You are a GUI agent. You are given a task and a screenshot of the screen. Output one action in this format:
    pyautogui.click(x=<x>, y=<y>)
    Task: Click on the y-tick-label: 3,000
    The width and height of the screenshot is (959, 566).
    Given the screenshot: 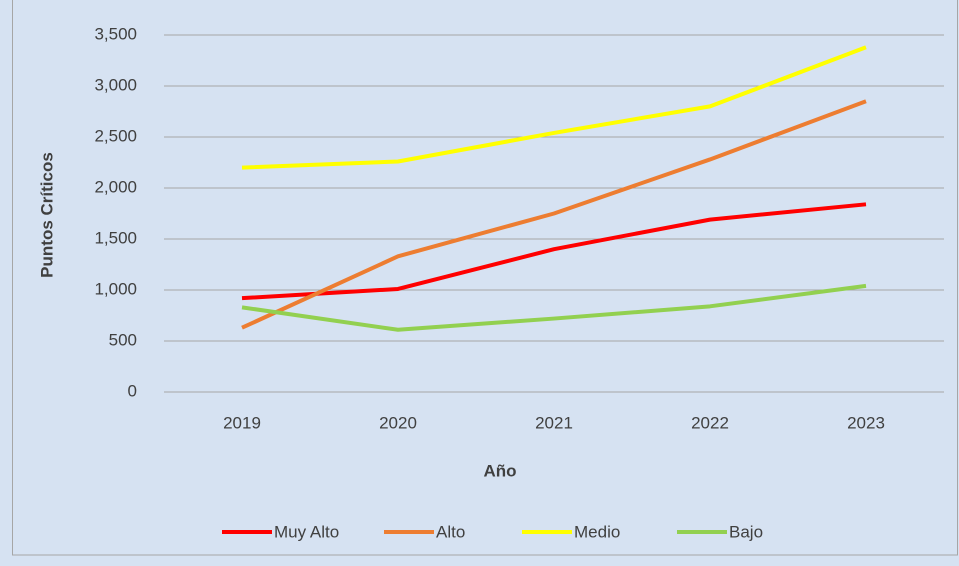 What is the action you would take?
    pyautogui.click(x=115, y=84)
    